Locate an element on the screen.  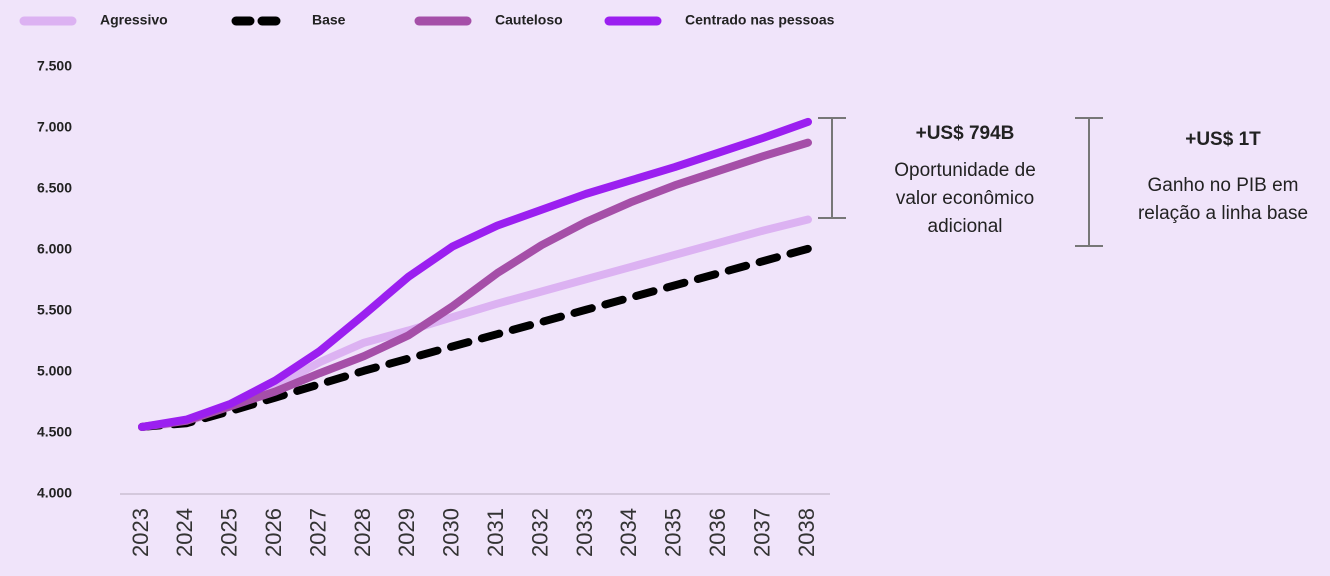
annotation-text: relação a linha base is located at coordinates (1223, 213).